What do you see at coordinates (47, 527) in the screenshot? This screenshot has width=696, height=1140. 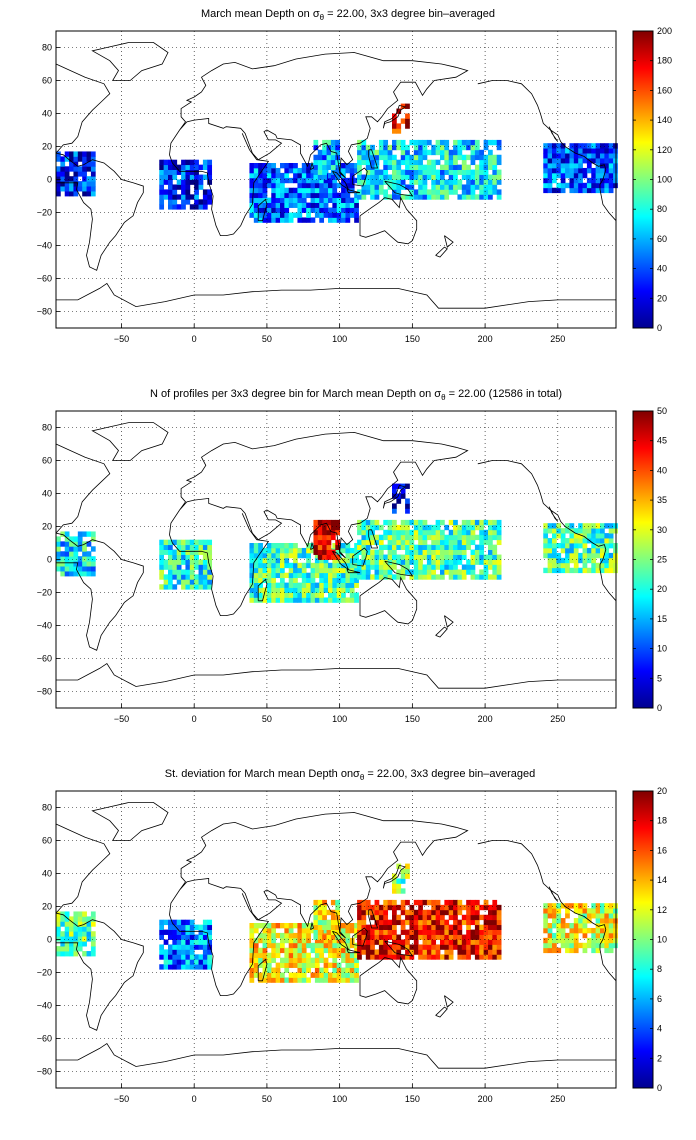 I see `y-tick-label: 20` at bounding box center [47, 527].